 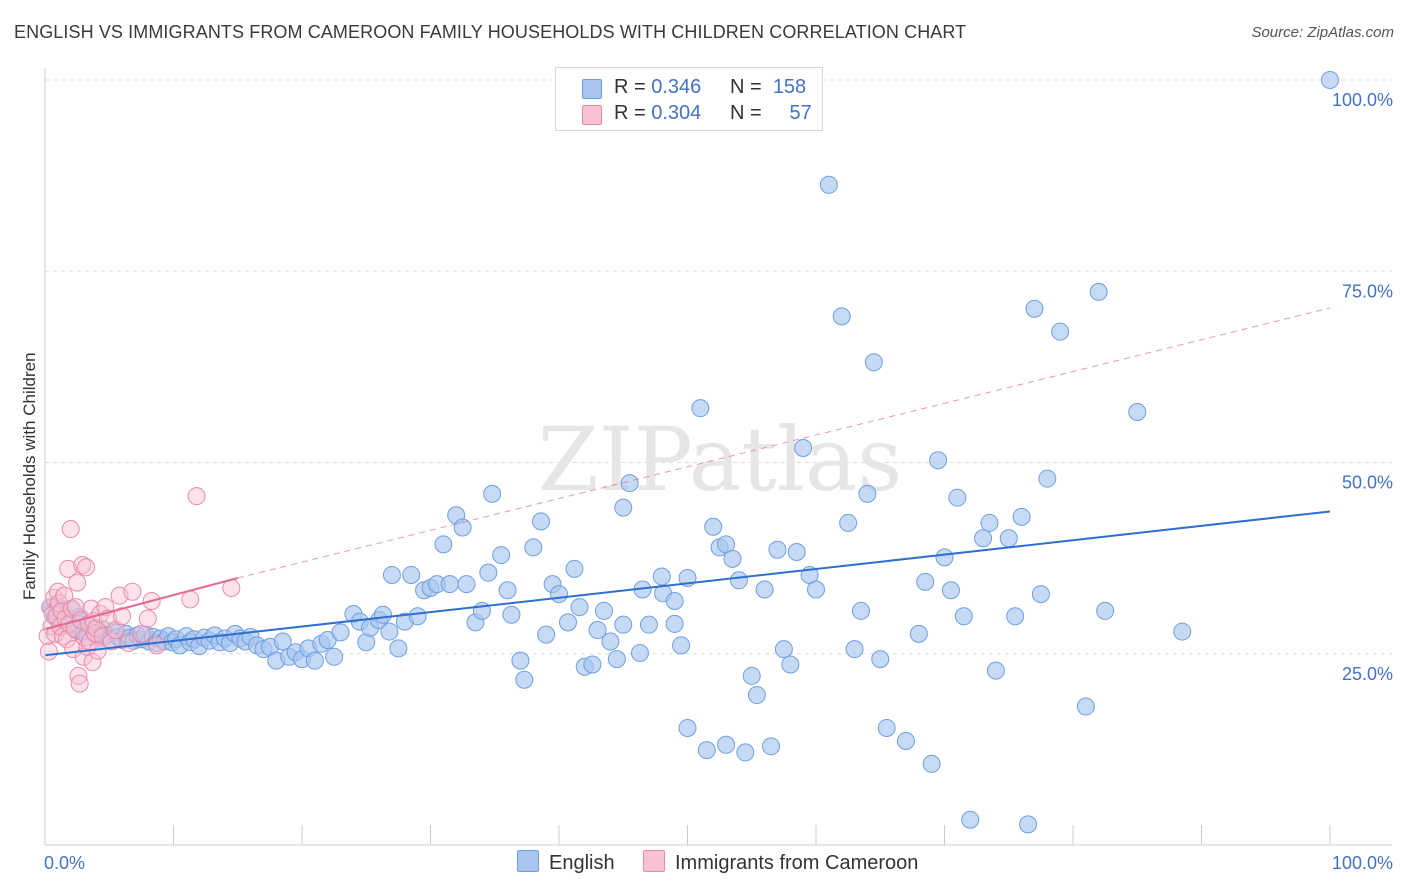 I want to click on r-value-cameroon: 0.304, so click(x=676, y=113).